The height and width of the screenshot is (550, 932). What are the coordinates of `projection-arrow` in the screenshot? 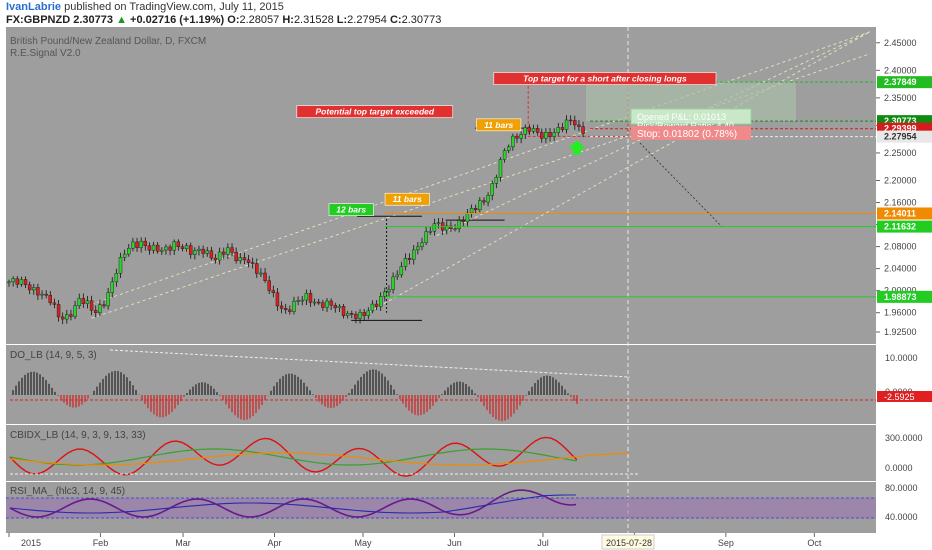 It's located at (681, 185).